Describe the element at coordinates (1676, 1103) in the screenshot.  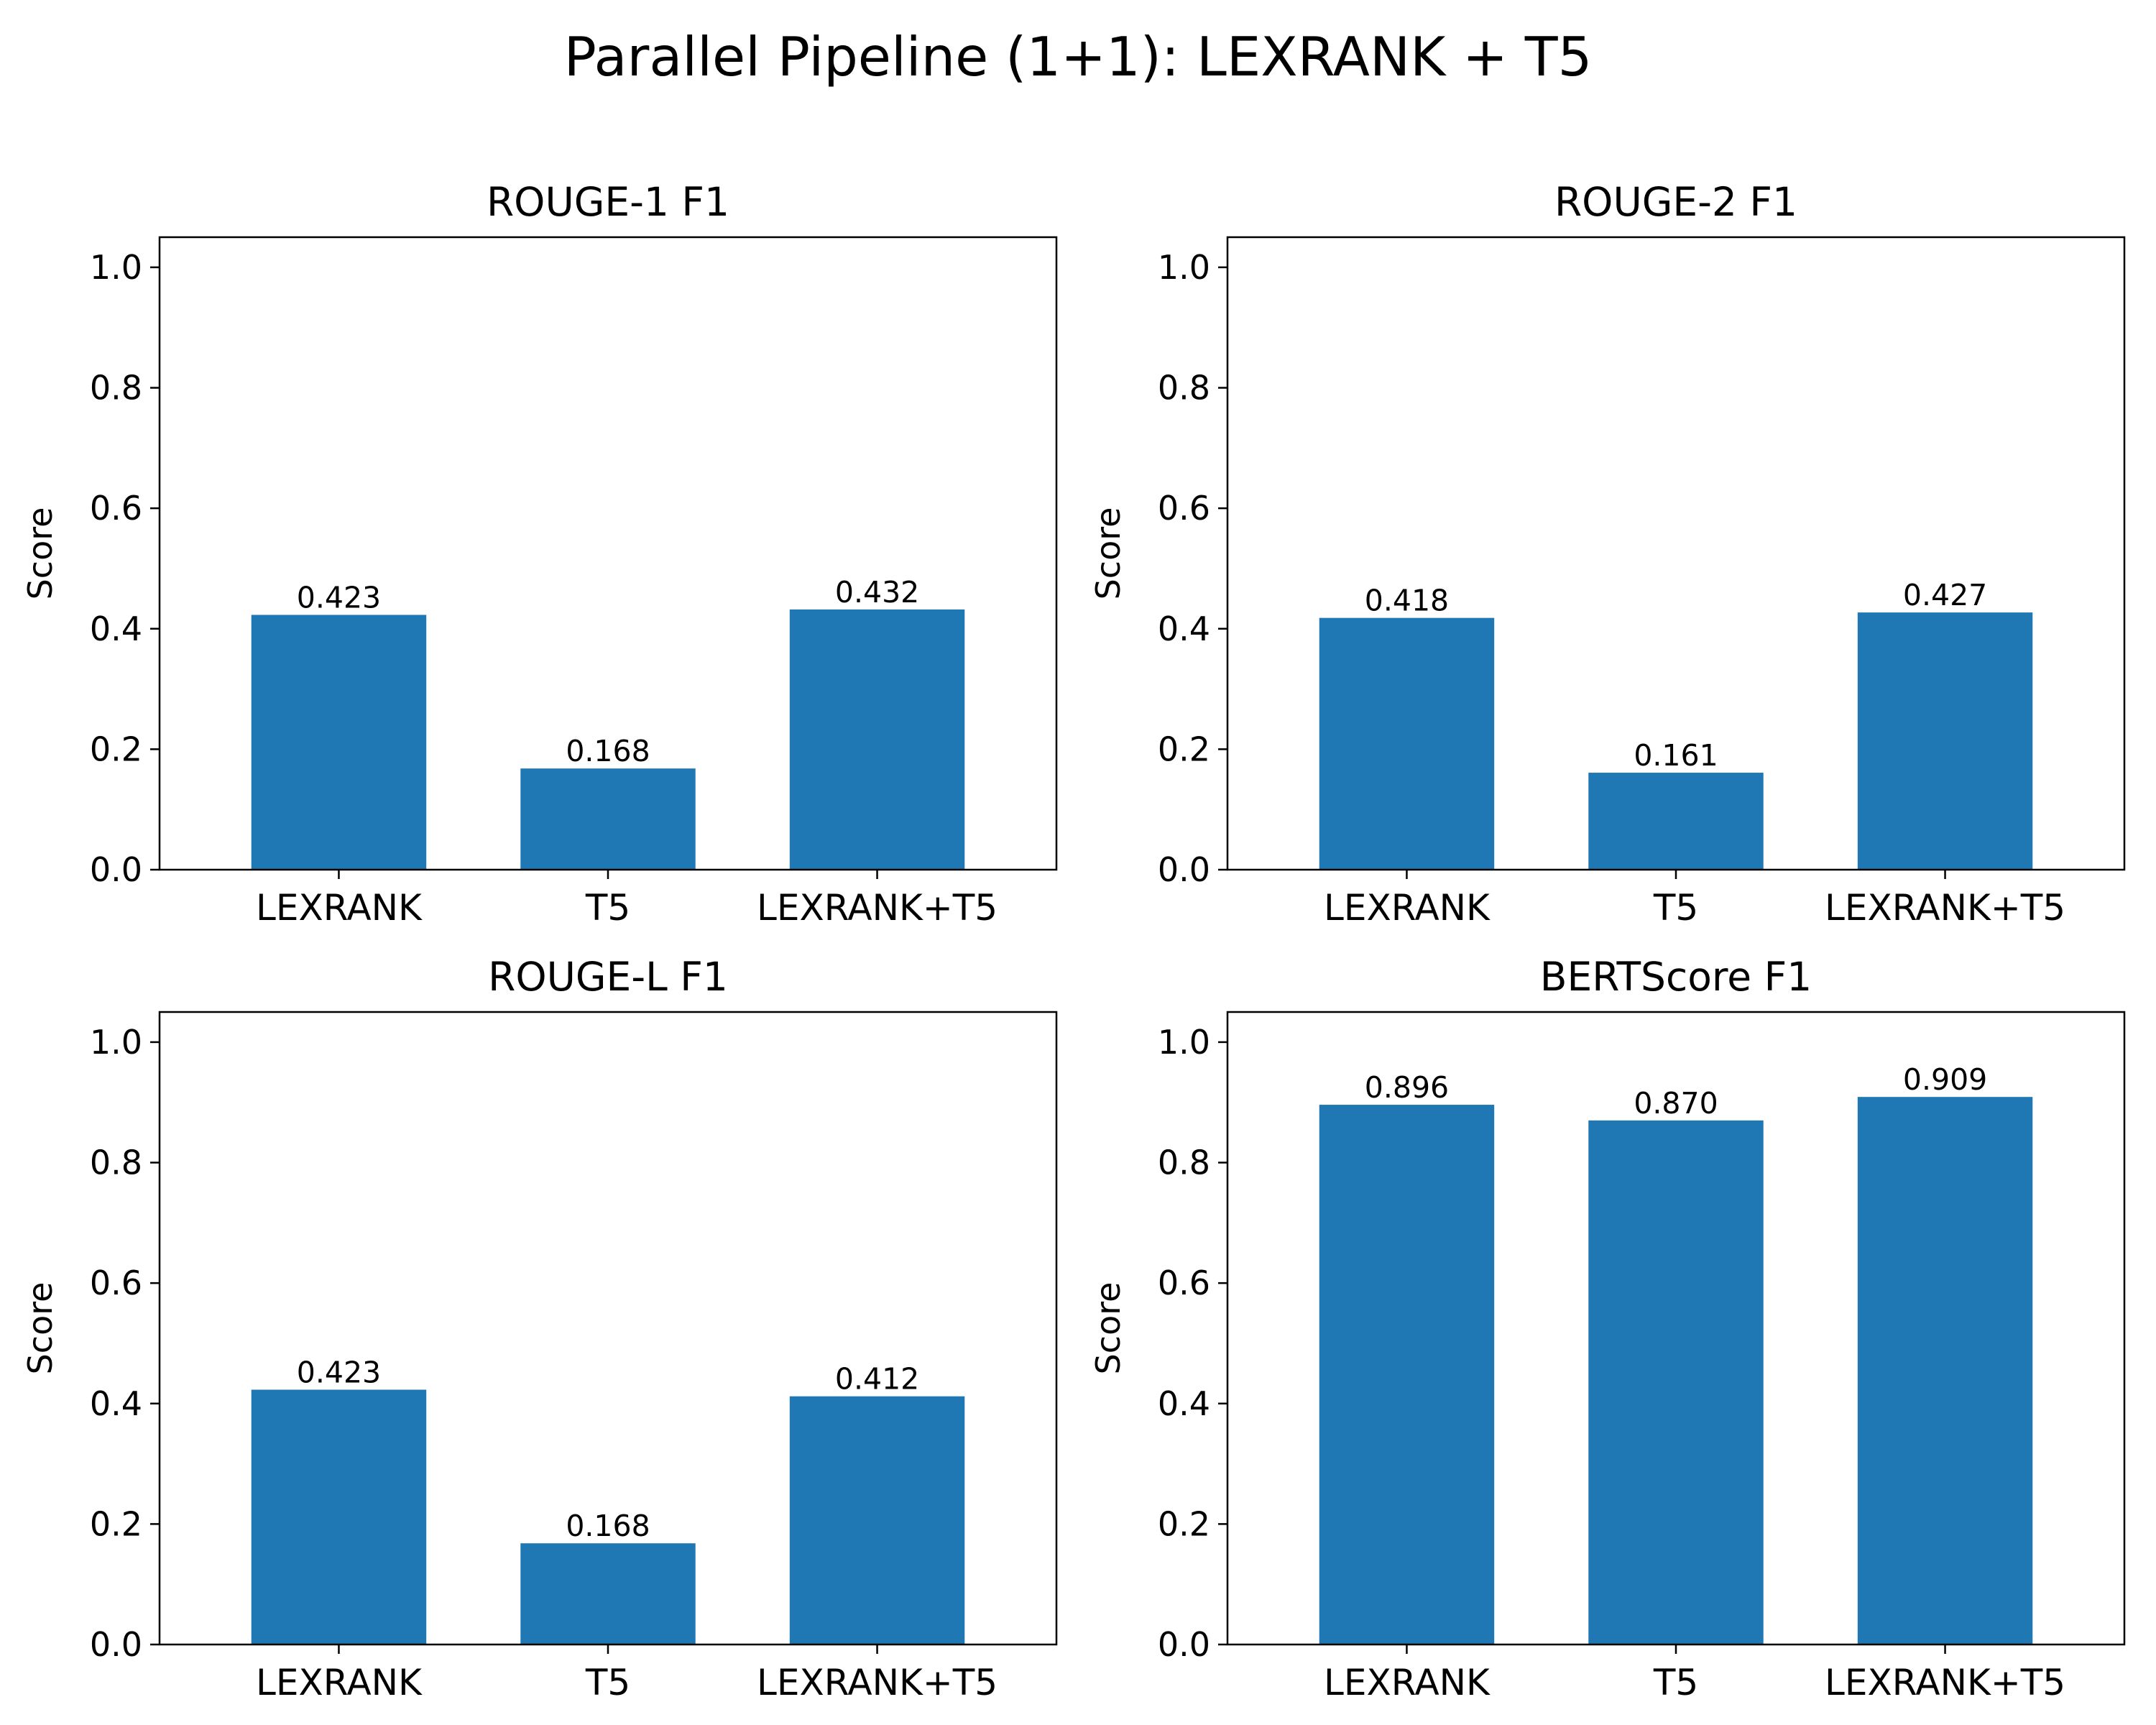
I see `data-label: 0.870` at that location.